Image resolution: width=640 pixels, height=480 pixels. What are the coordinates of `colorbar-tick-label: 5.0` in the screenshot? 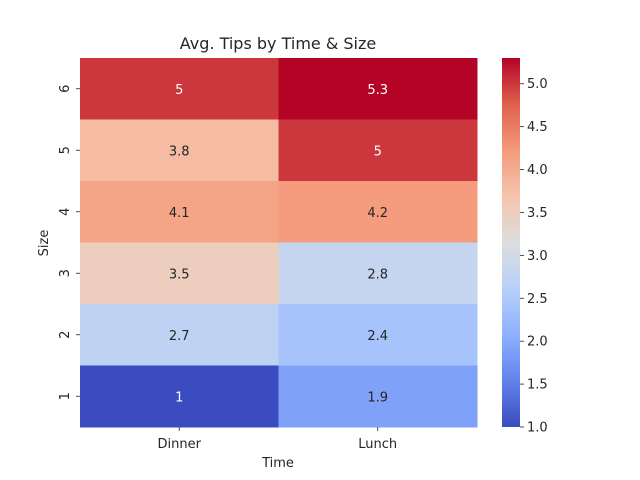 It's located at (537, 84).